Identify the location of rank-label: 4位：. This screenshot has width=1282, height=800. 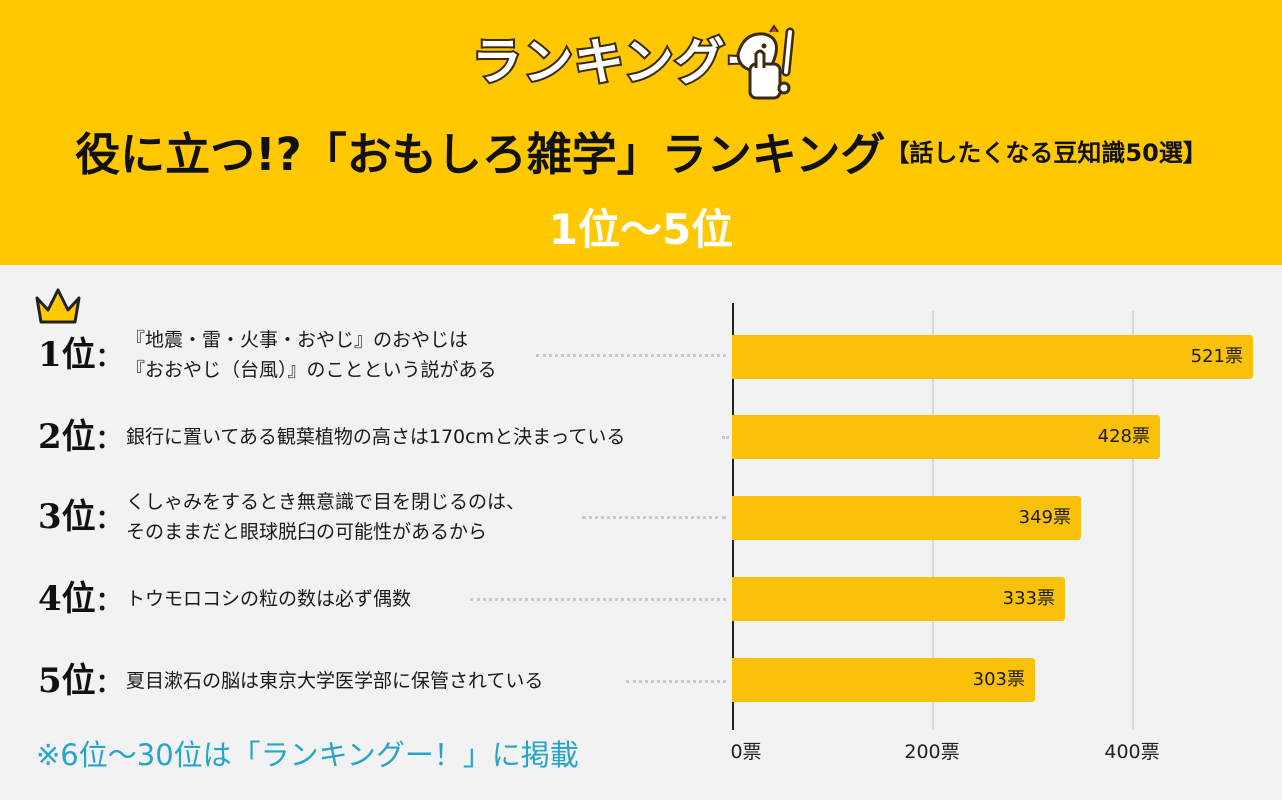
(80, 599).